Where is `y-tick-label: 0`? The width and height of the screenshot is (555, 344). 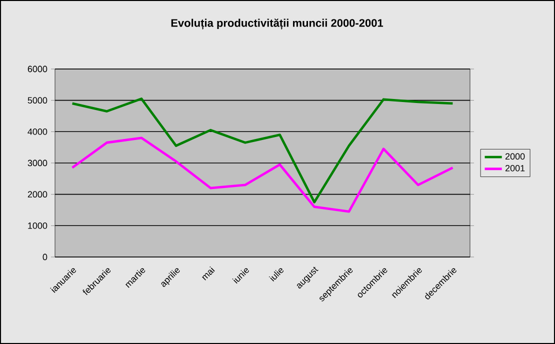
y-tick-label: 0 is located at coordinates (45, 257).